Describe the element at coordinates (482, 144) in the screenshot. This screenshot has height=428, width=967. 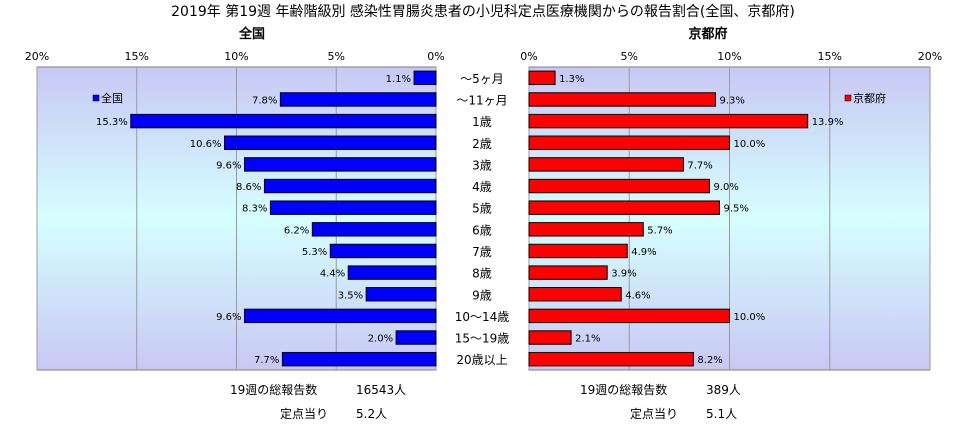
I see `category-label: 2歳` at that location.